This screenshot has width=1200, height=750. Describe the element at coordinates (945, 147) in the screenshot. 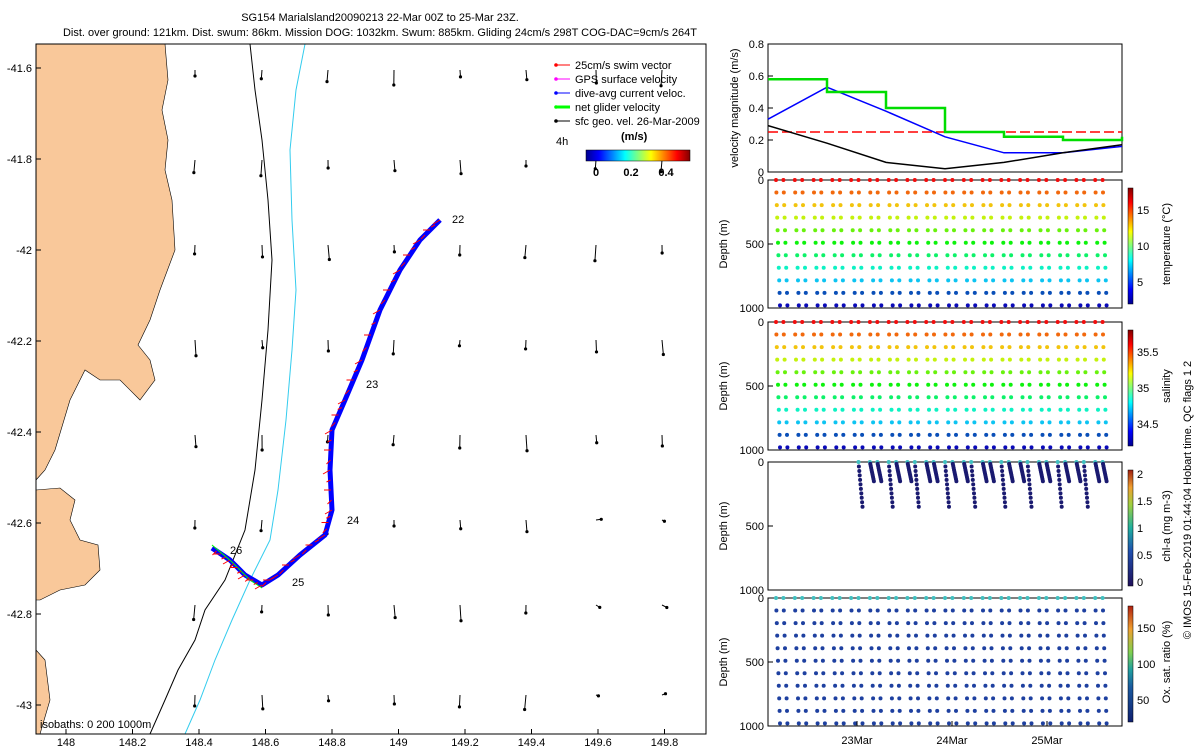

I see `velocity-series-line` at that location.